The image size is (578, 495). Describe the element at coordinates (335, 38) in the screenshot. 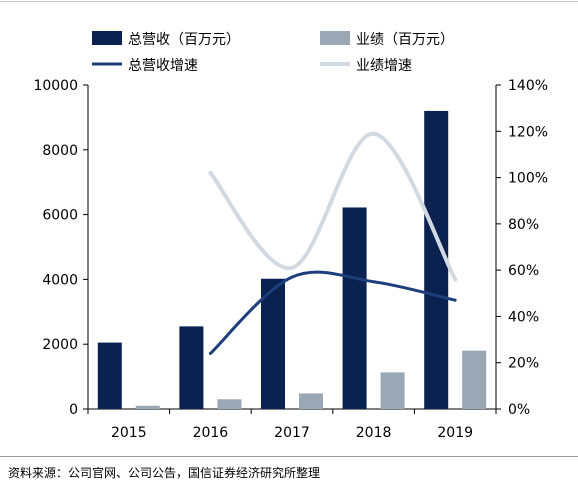

I see `legend-profit-swatch` at that location.